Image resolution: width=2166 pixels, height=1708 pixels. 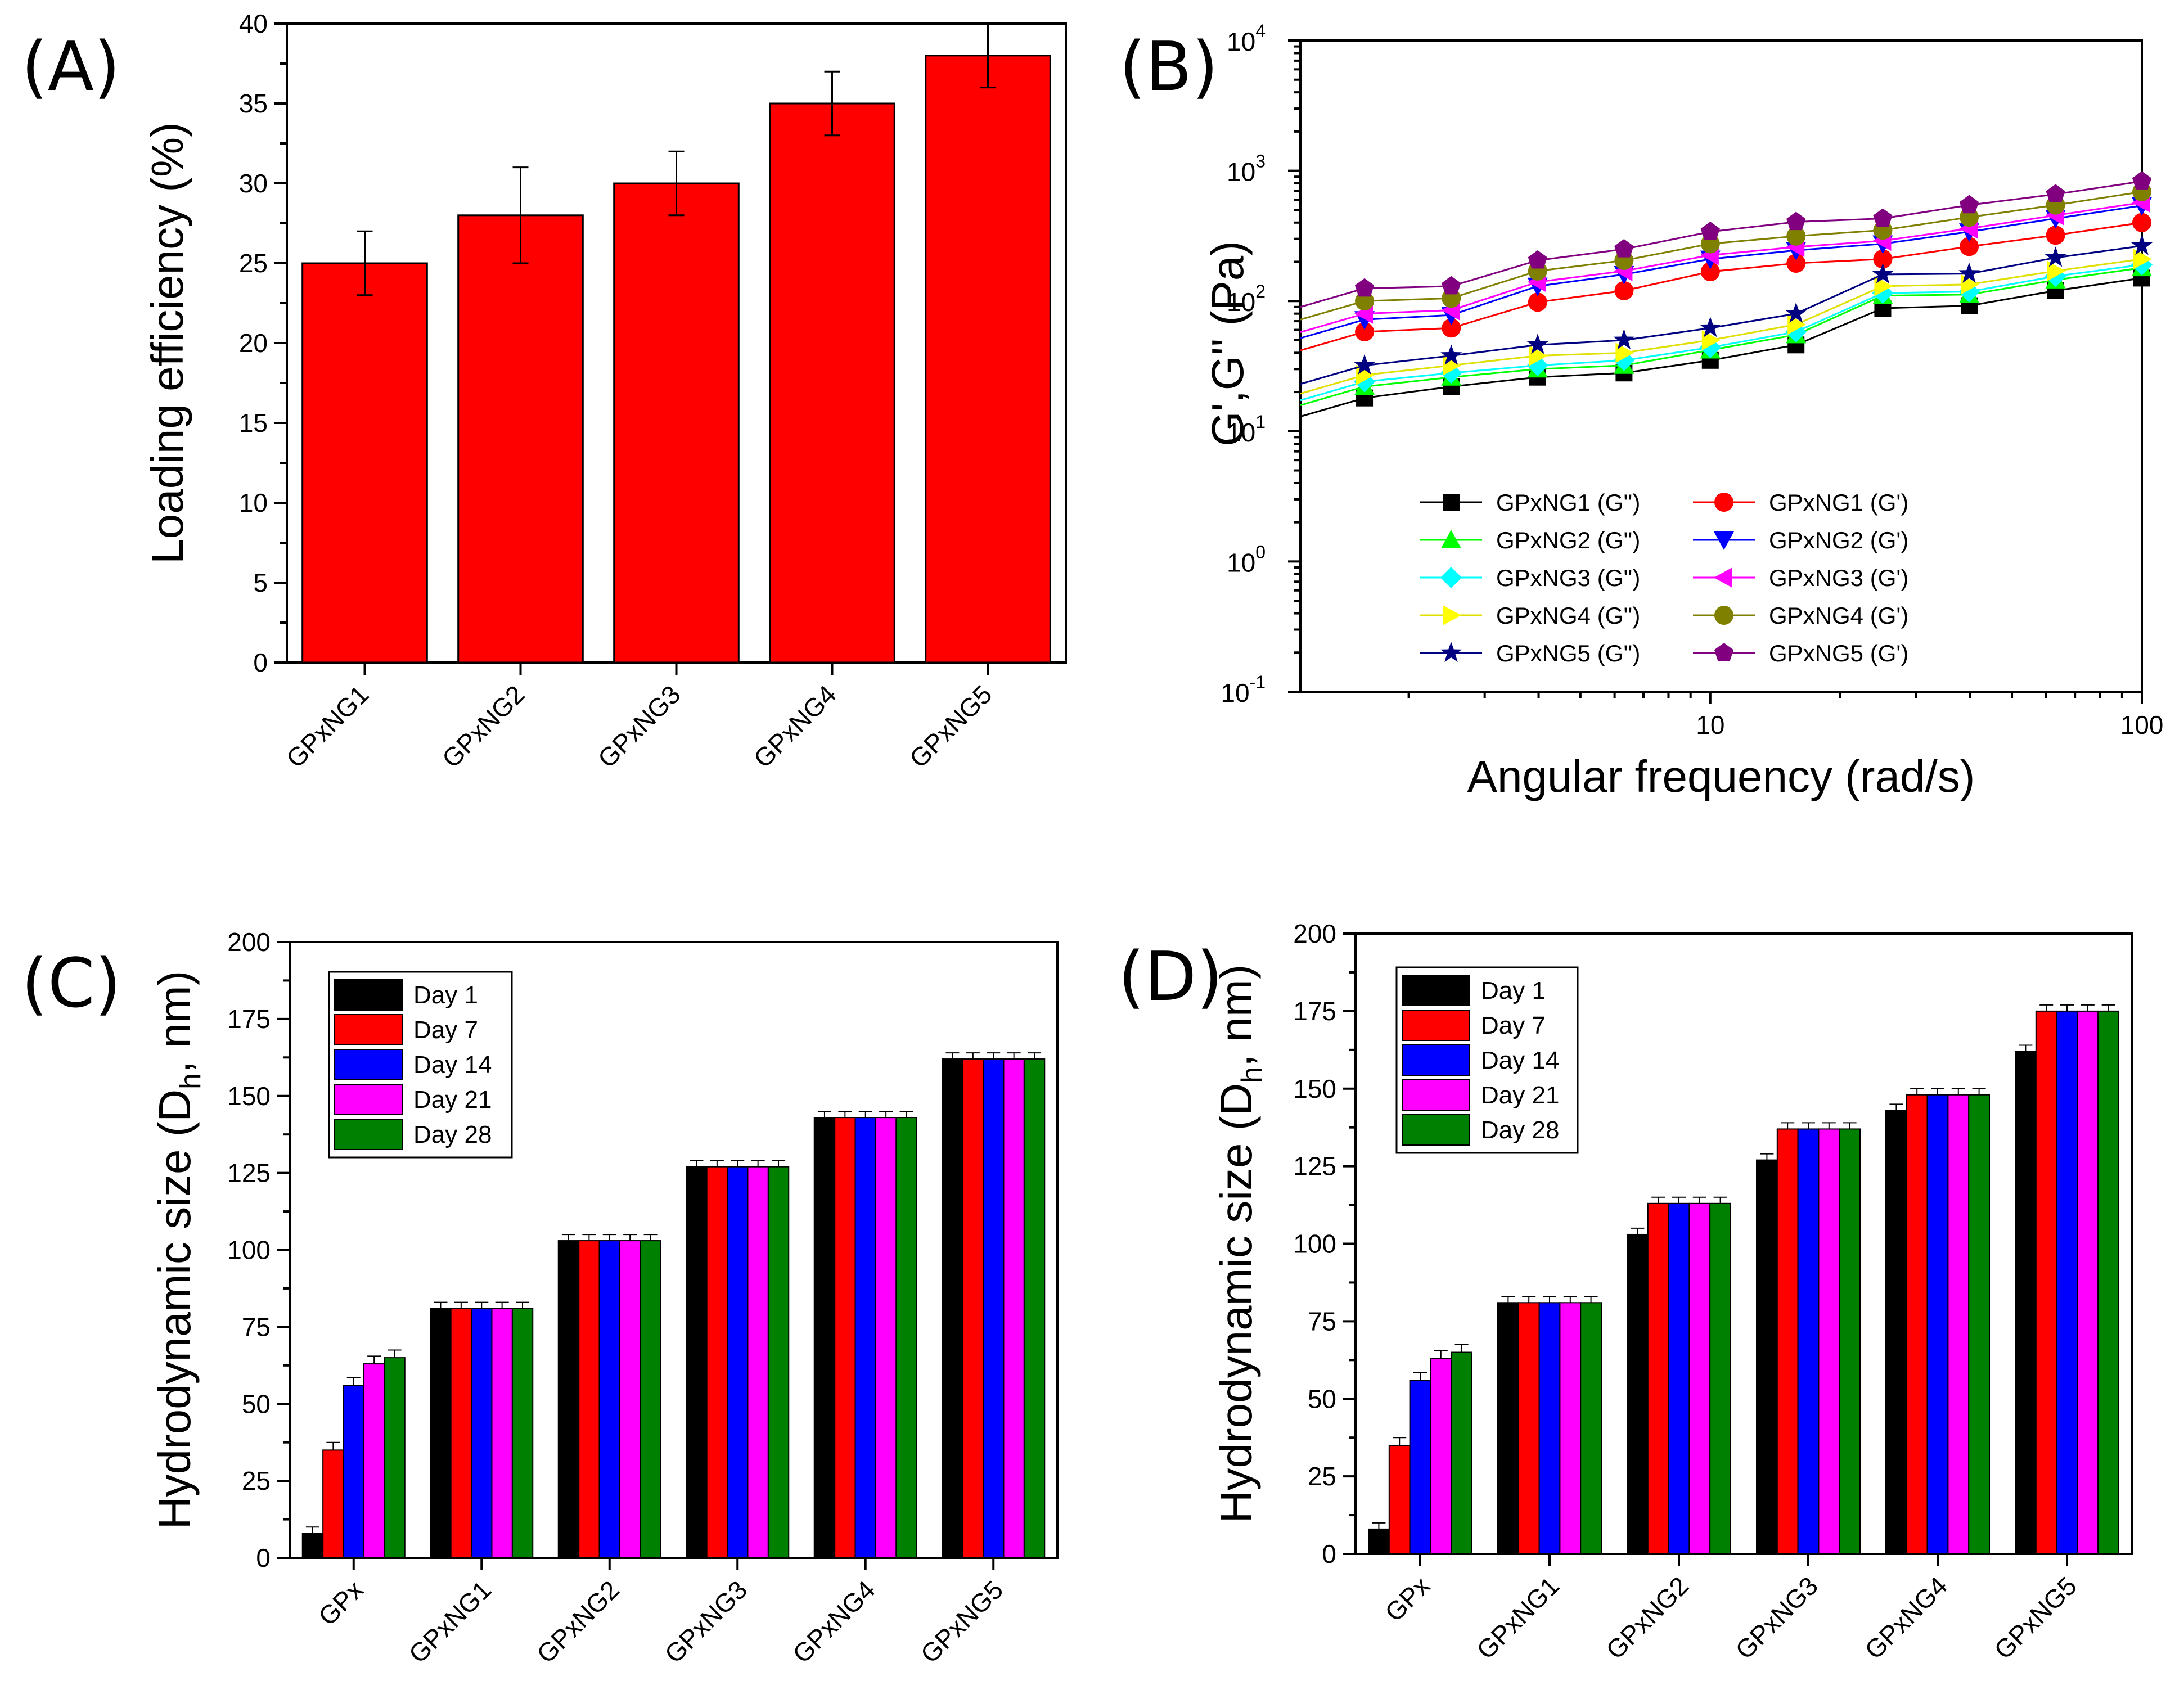 What do you see at coordinates (445, 1030) in the screenshot?
I see `panel-c-legend-label: Day 7` at bounding box center [445, 1030].